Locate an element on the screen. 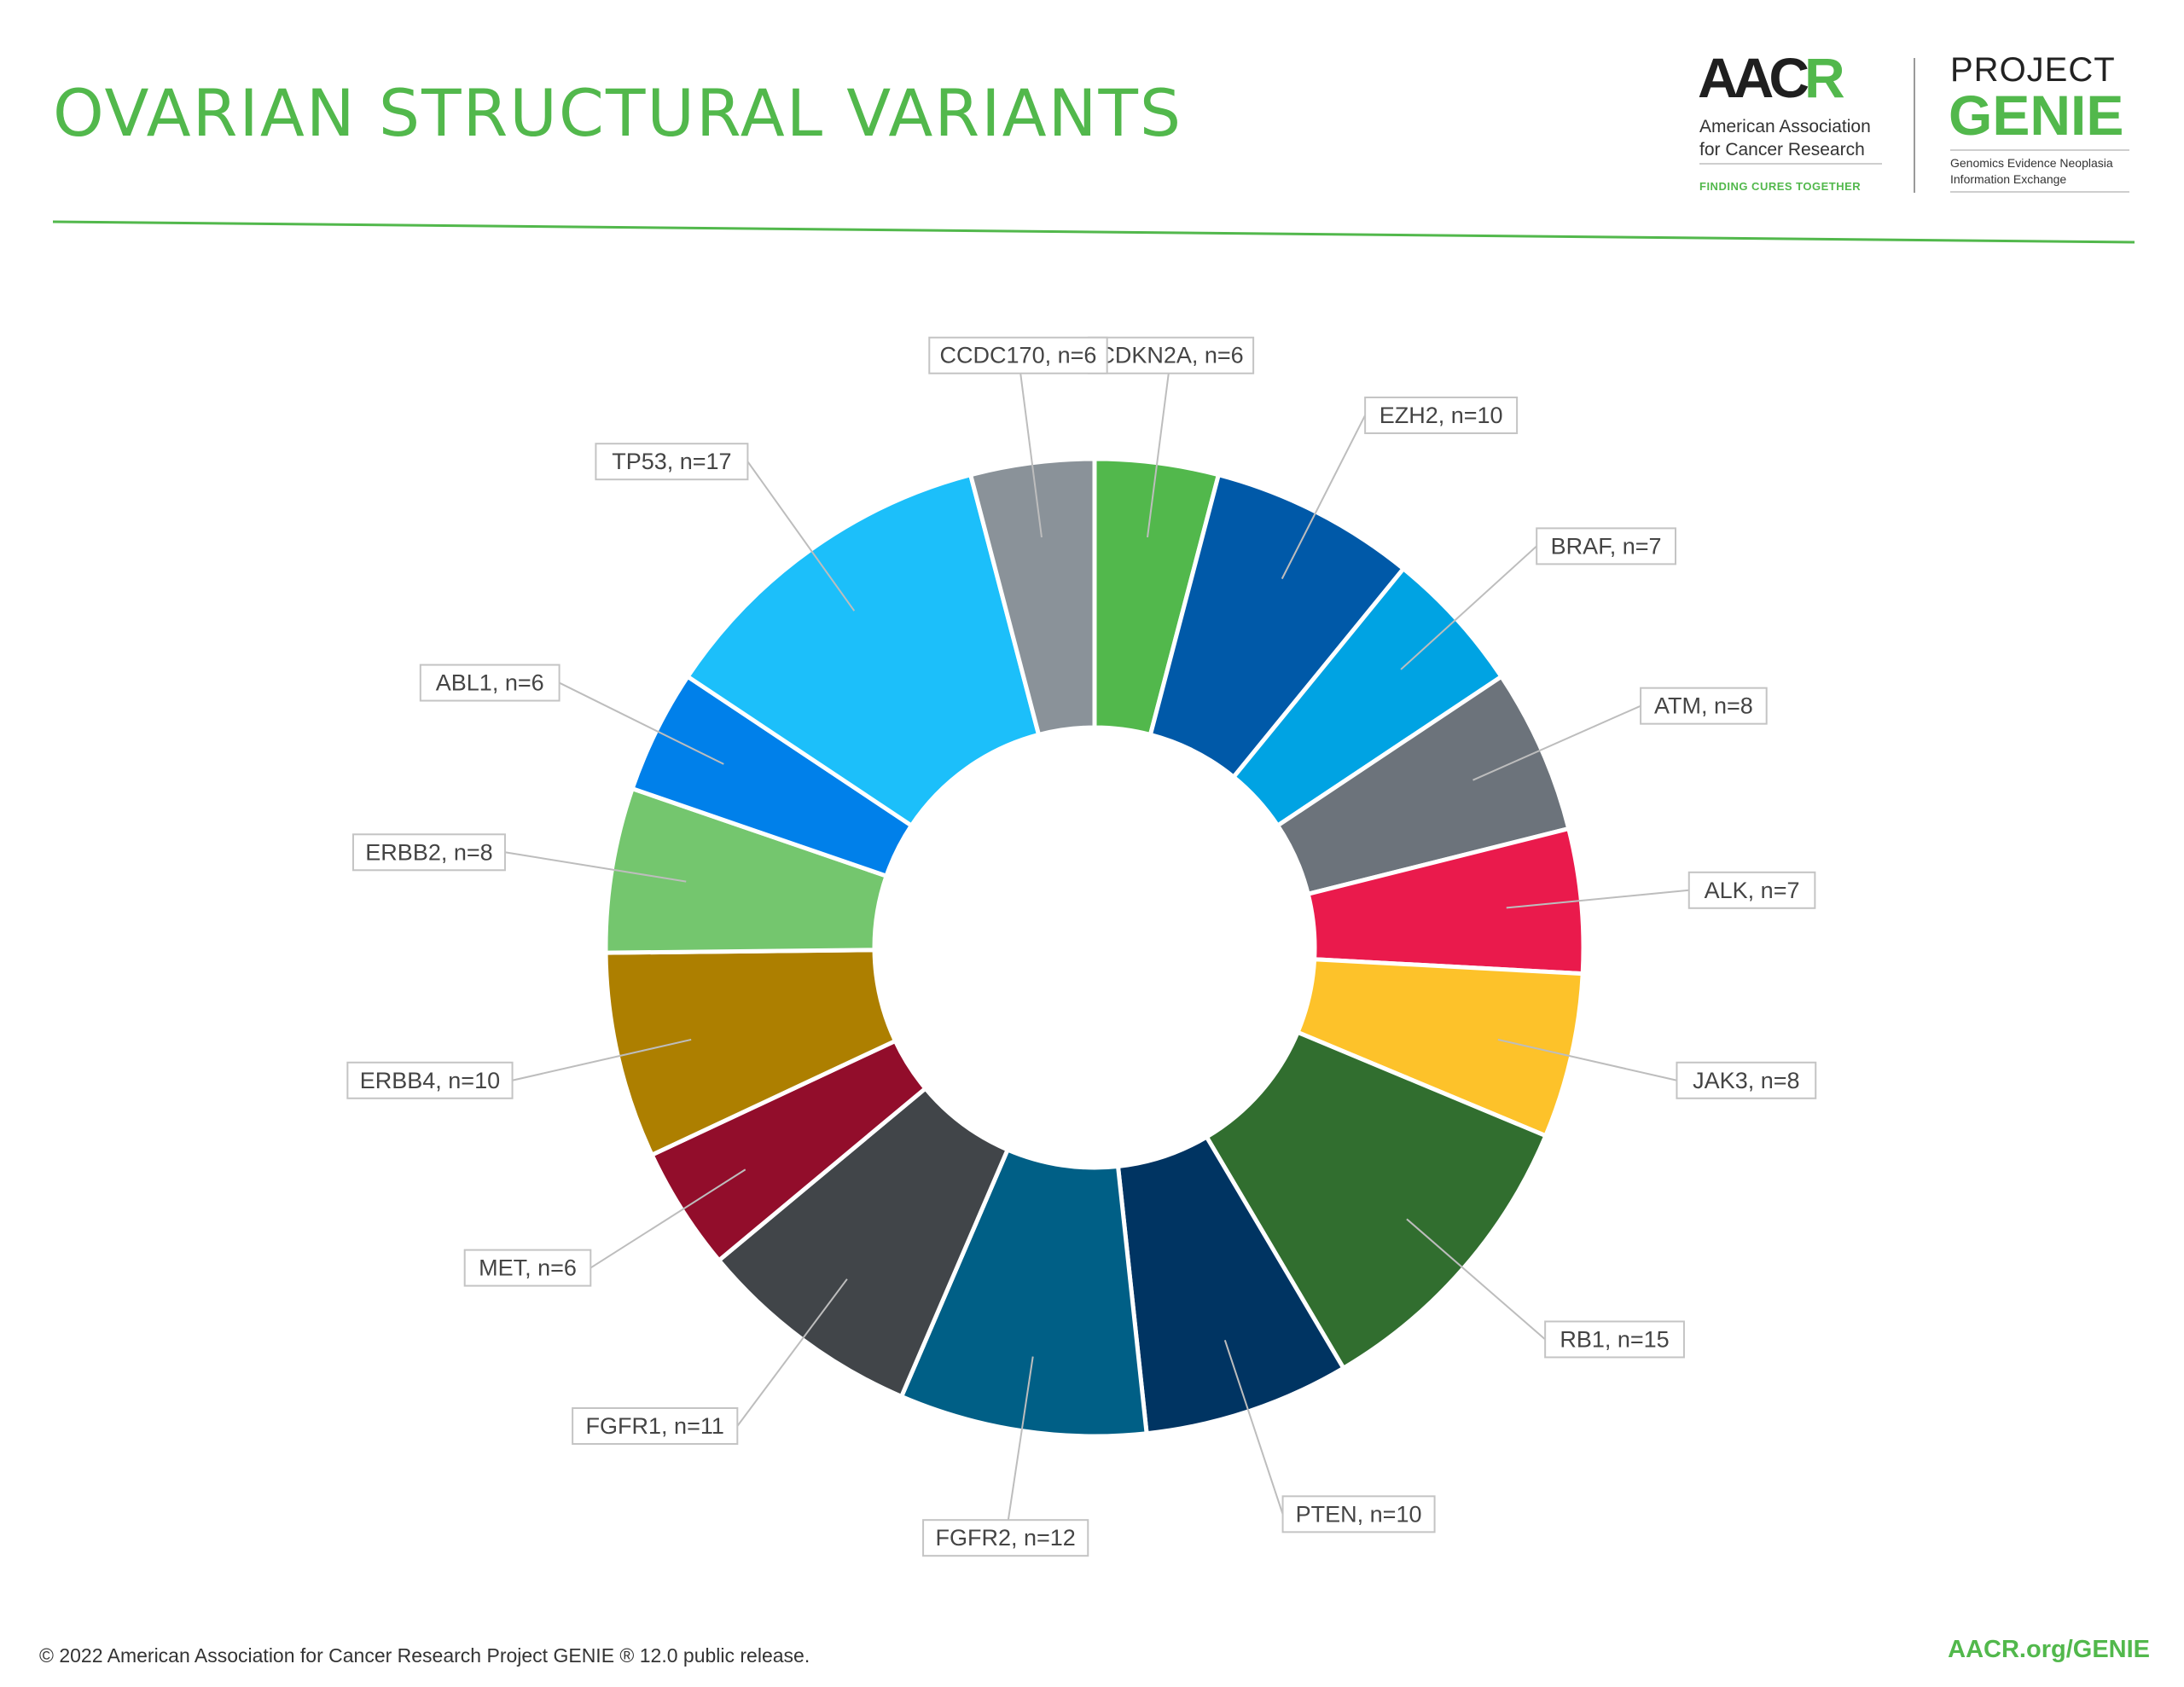 The image size is (2184, 1687). slice-ccdc170 is located at coordinates (1032, 597).